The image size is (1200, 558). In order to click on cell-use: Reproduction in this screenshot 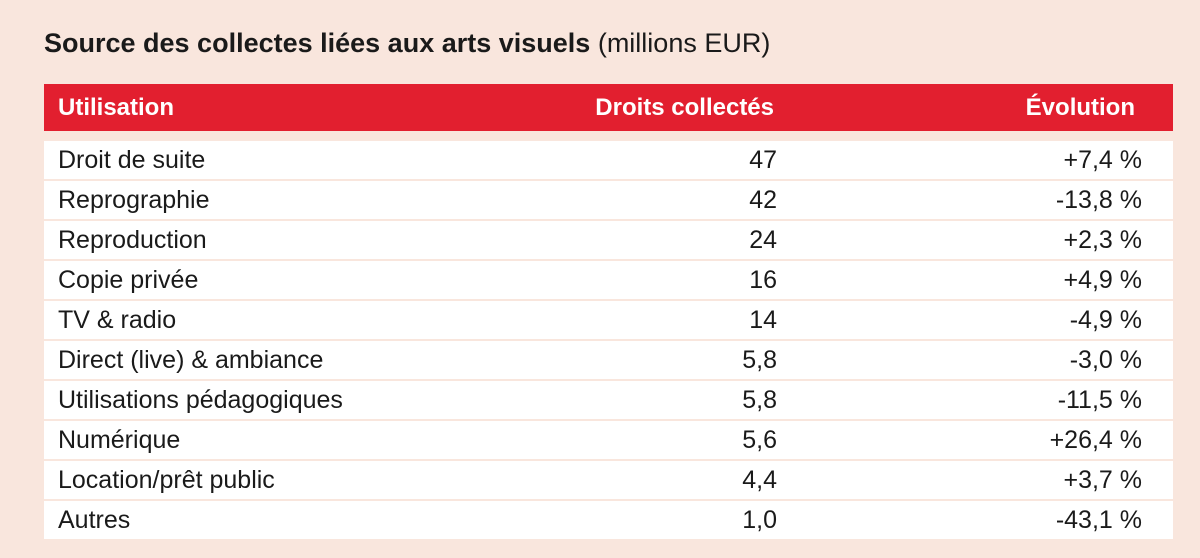, I will do `click(132, 240)`.